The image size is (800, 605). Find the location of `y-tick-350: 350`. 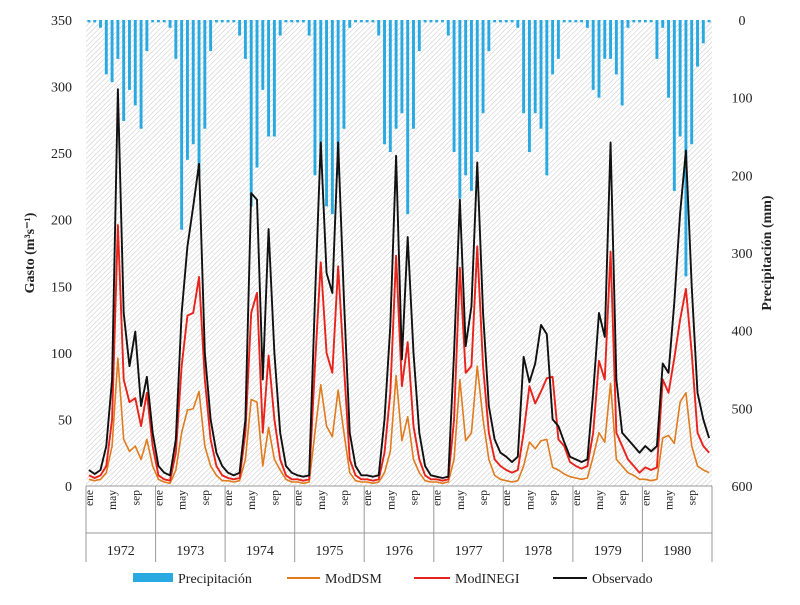

y-tick-350: 350 is located at coordinates (61, 21).